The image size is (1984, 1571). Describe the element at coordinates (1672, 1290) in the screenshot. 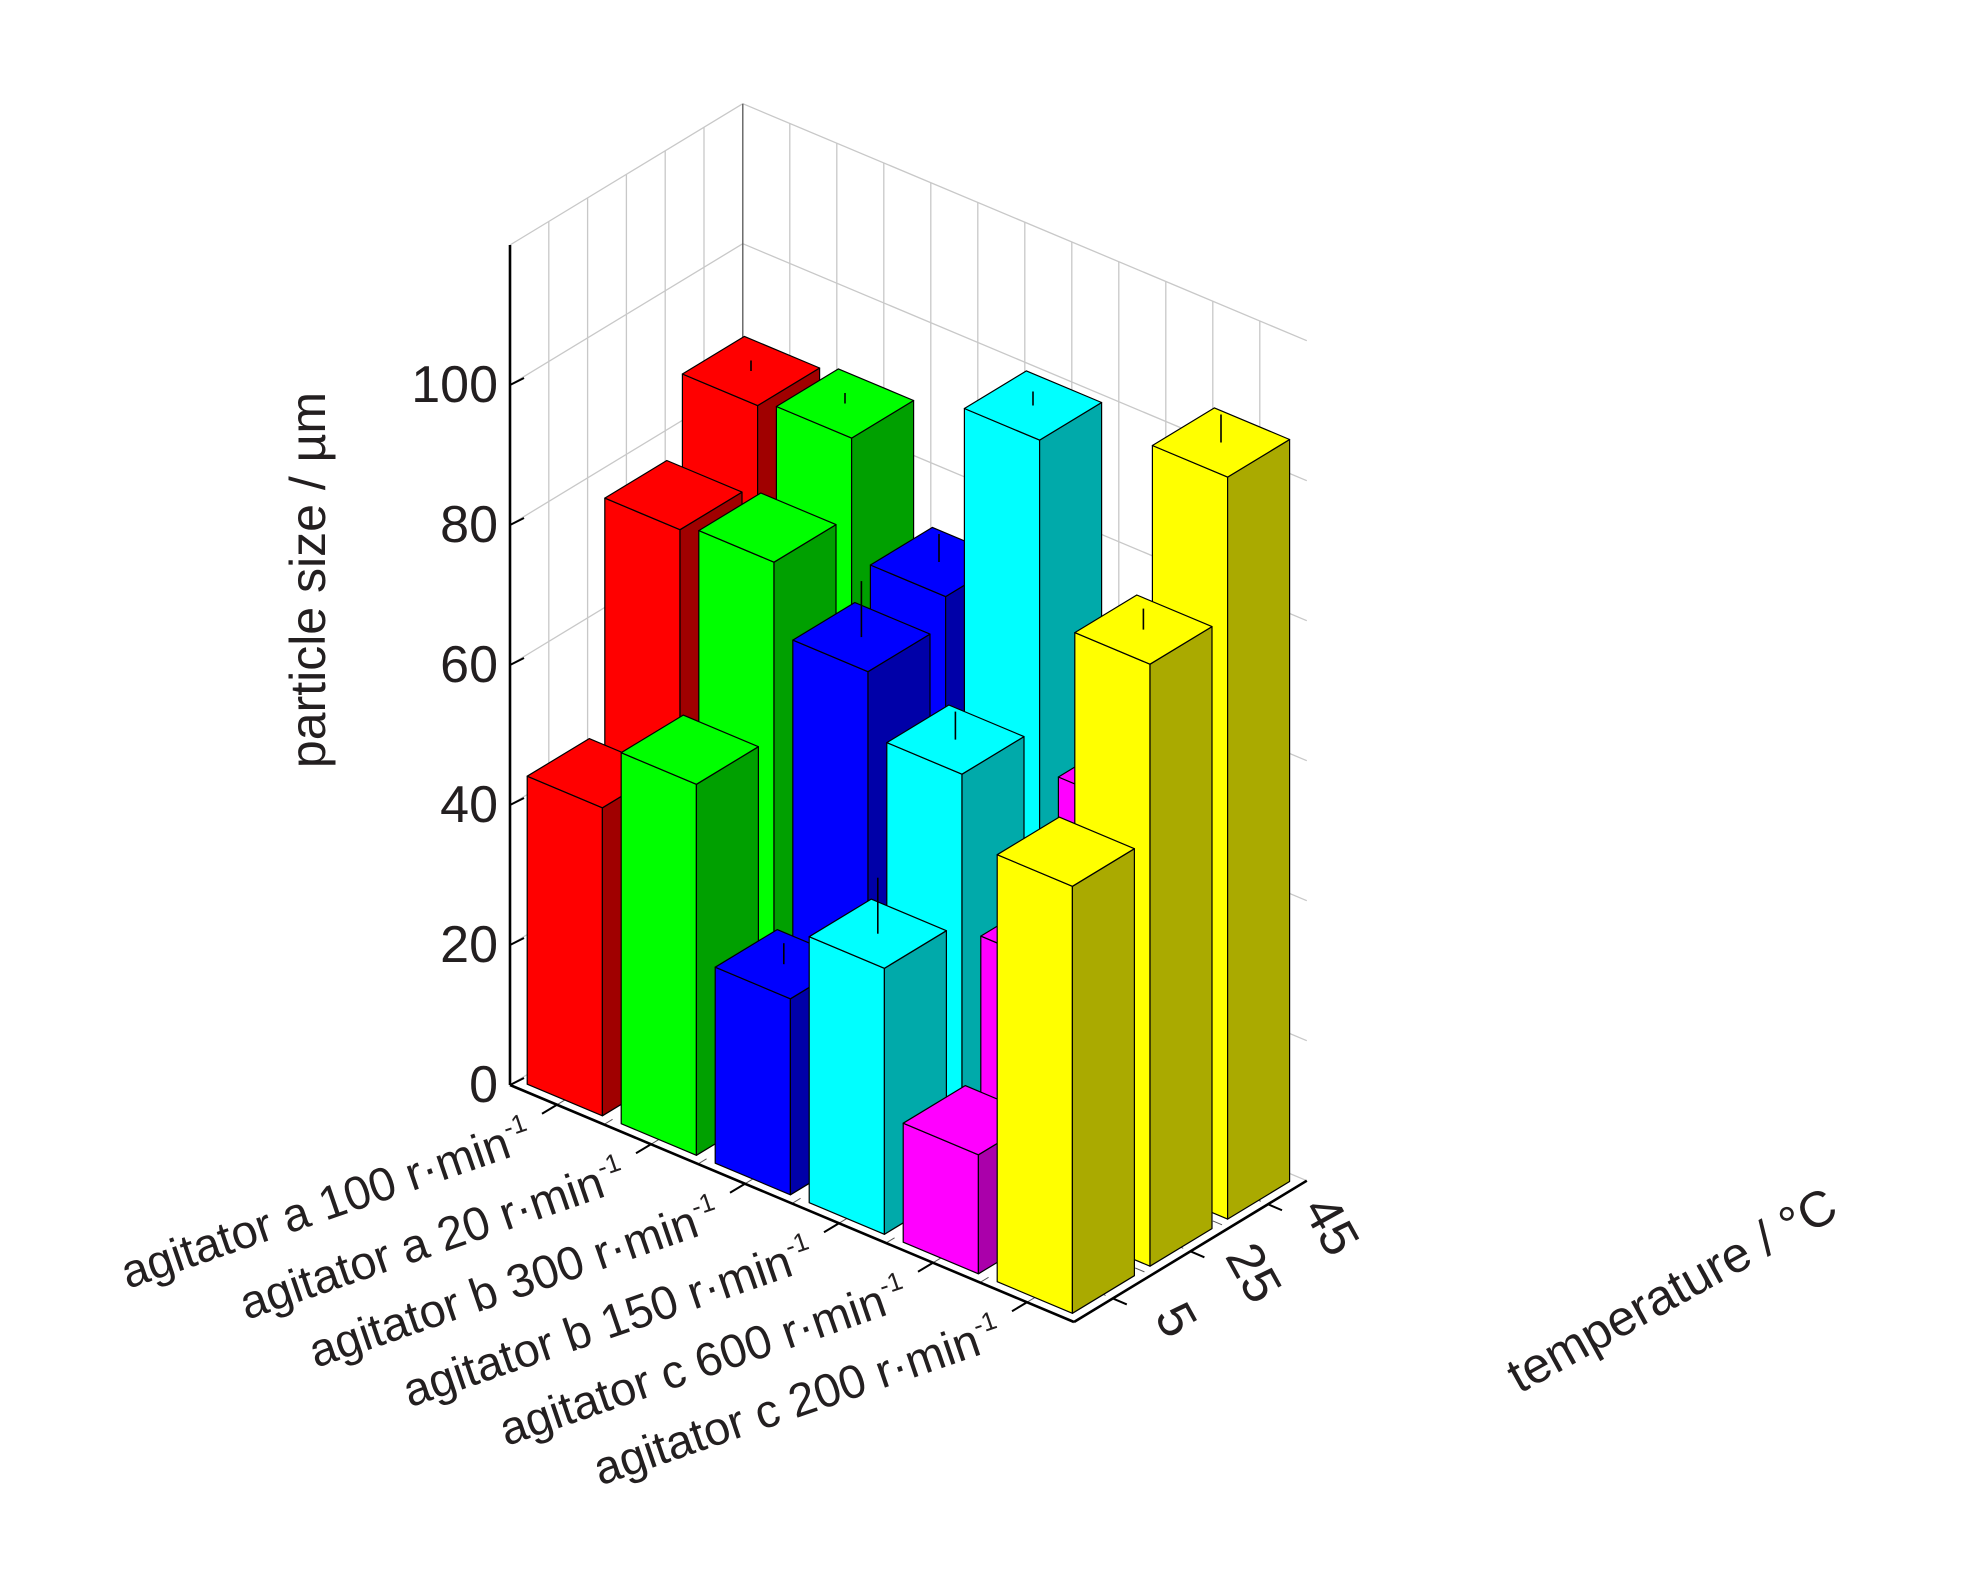

I see `temperature-axis-title: temperature / °C` at that location.